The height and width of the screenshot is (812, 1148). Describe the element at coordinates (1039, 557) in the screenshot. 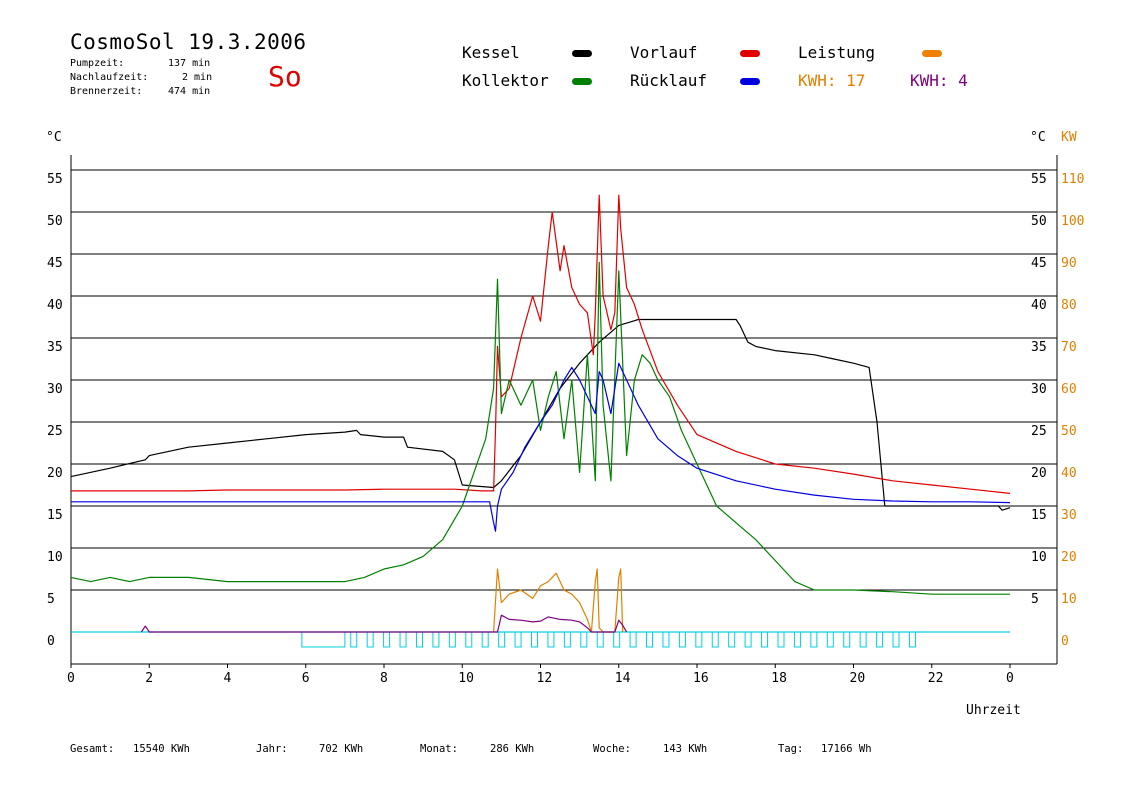

I see `y-tick-right: 10` at that location.